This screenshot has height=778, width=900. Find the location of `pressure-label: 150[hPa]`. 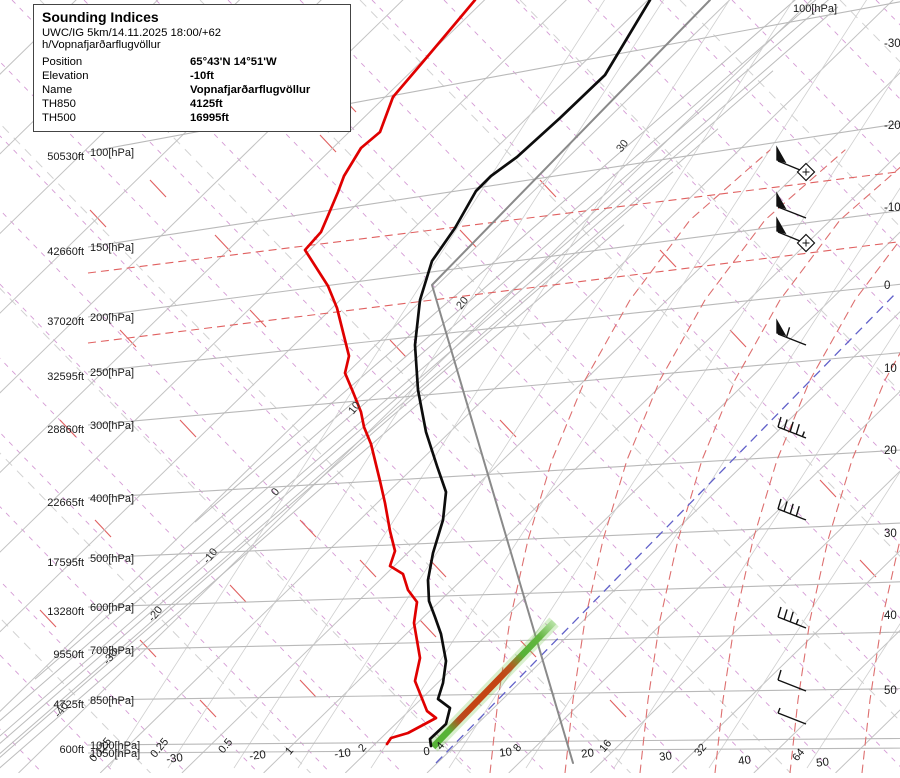

pressure-label: 150[hPa] is located at coordinates (112, 248).